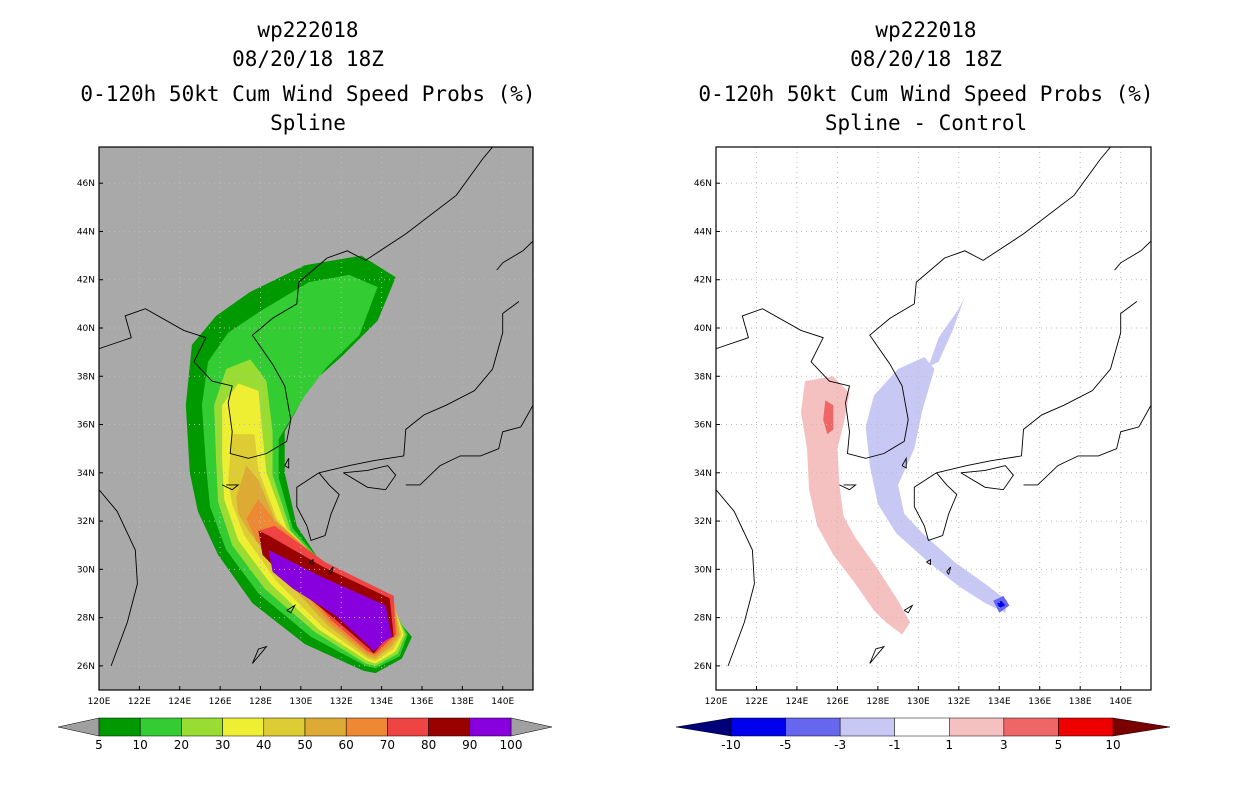 The image size is (1236, 800). I want to click on colorbar-label: 80, so click(428, 745).